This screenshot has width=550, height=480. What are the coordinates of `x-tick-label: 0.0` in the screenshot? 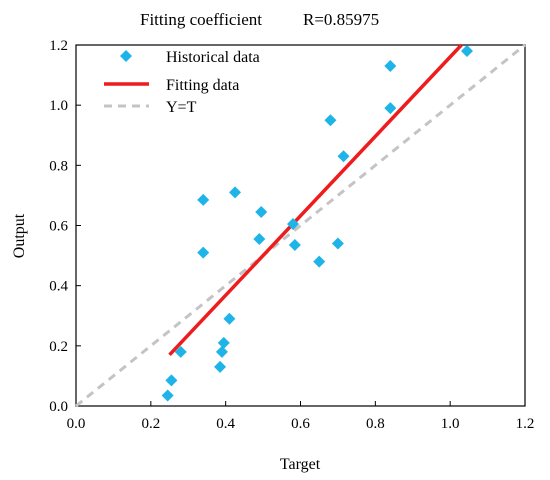 It's located at (76, 424).